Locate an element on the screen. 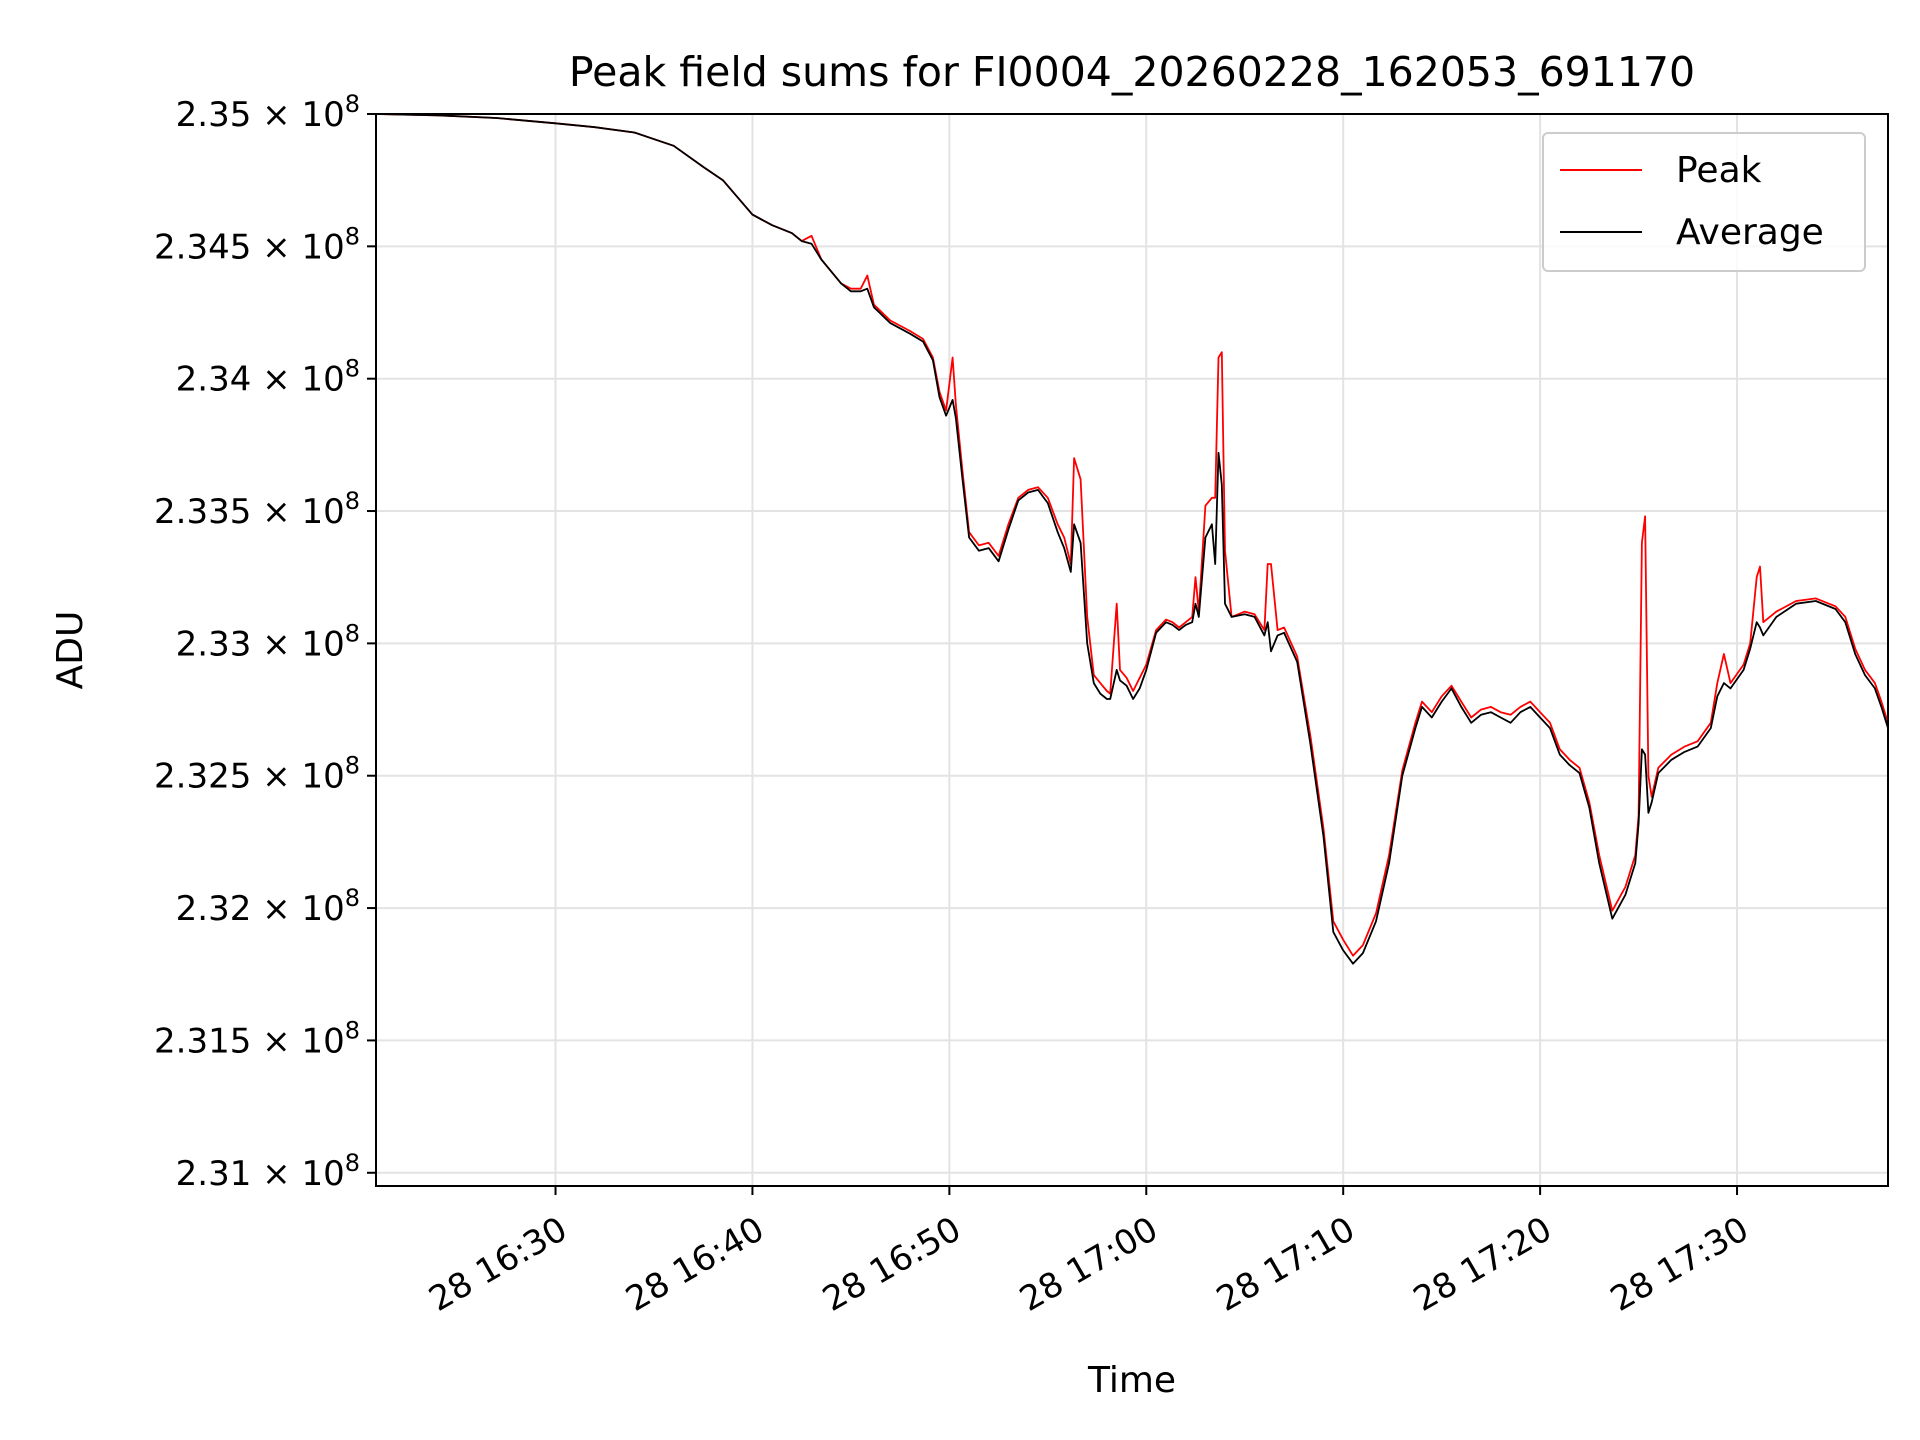  y-tick-label: 2.315 × 108 is located at coordinates (257, 1038).